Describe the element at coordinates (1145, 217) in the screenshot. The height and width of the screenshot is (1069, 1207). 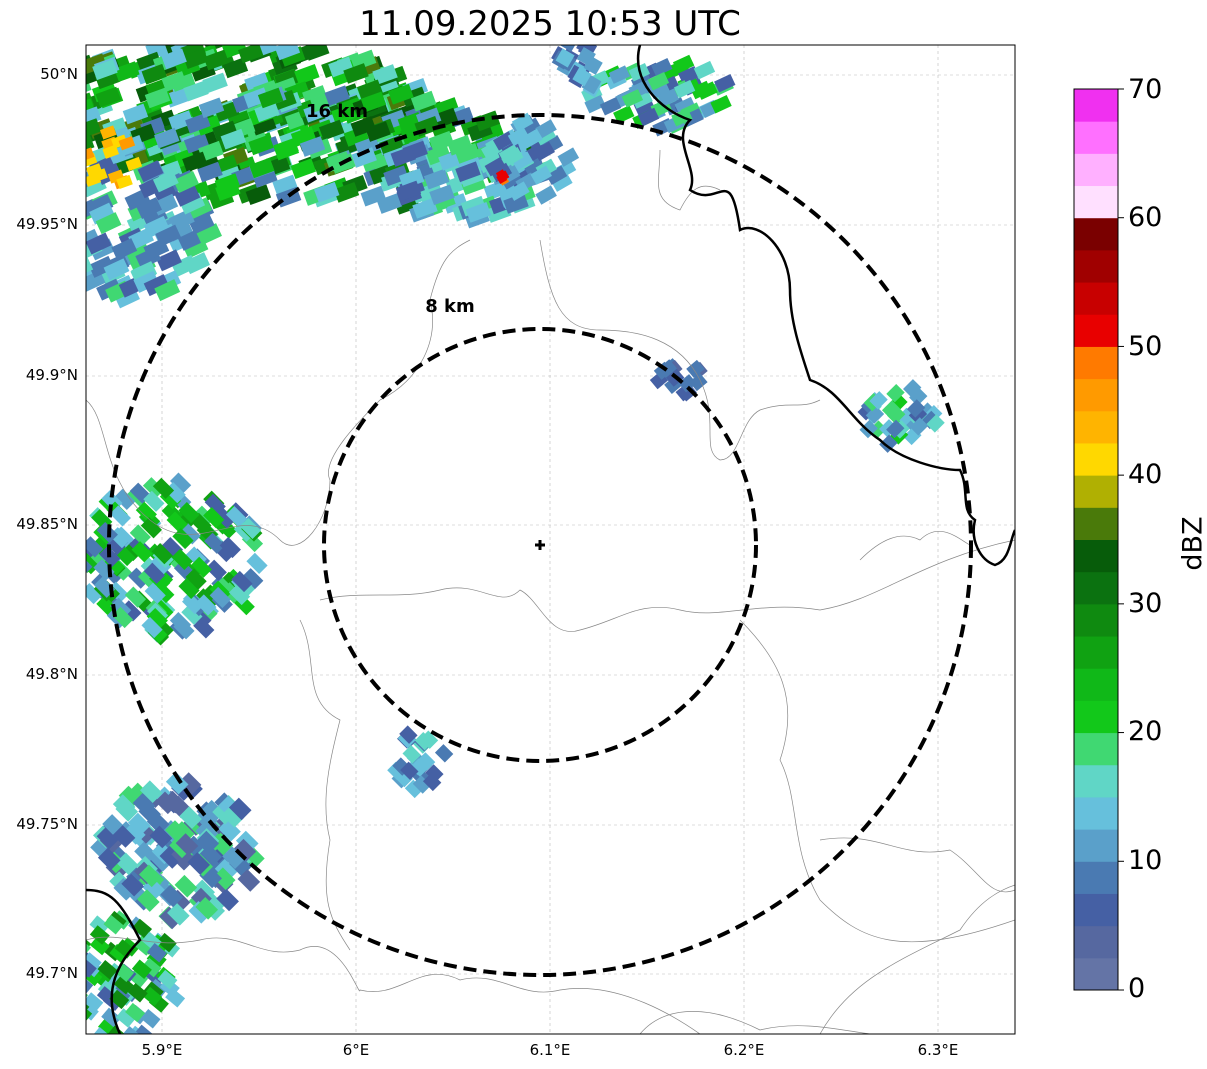
I see `colorbar-tick-label: 60` at that location.